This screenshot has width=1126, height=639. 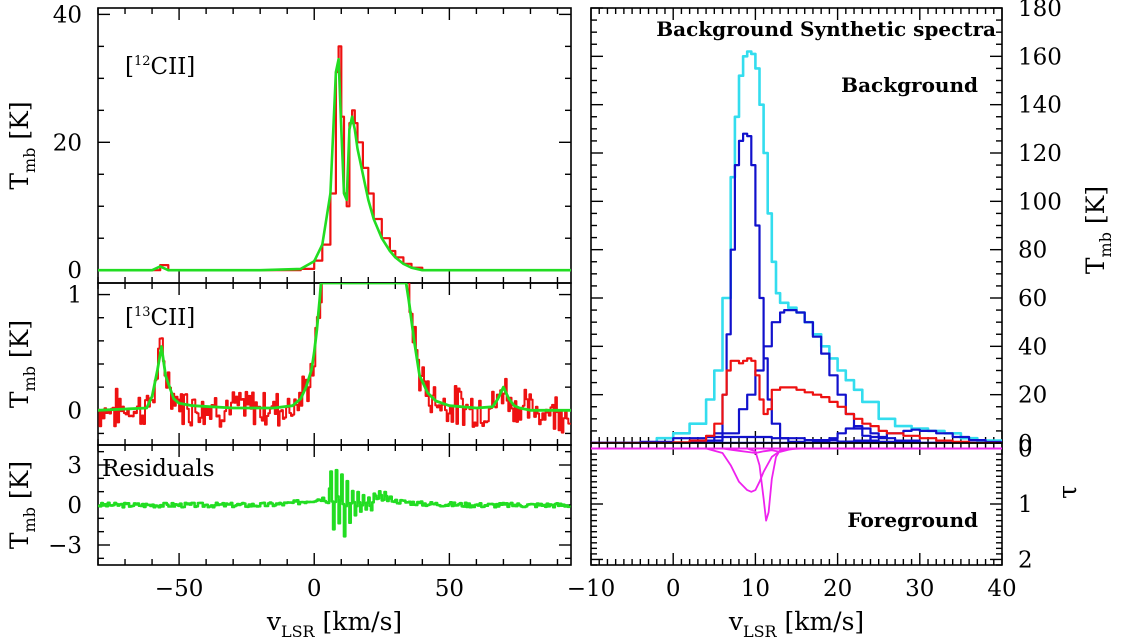 I want to click on y-tick-label: 60, so click(x=1032, y=299).